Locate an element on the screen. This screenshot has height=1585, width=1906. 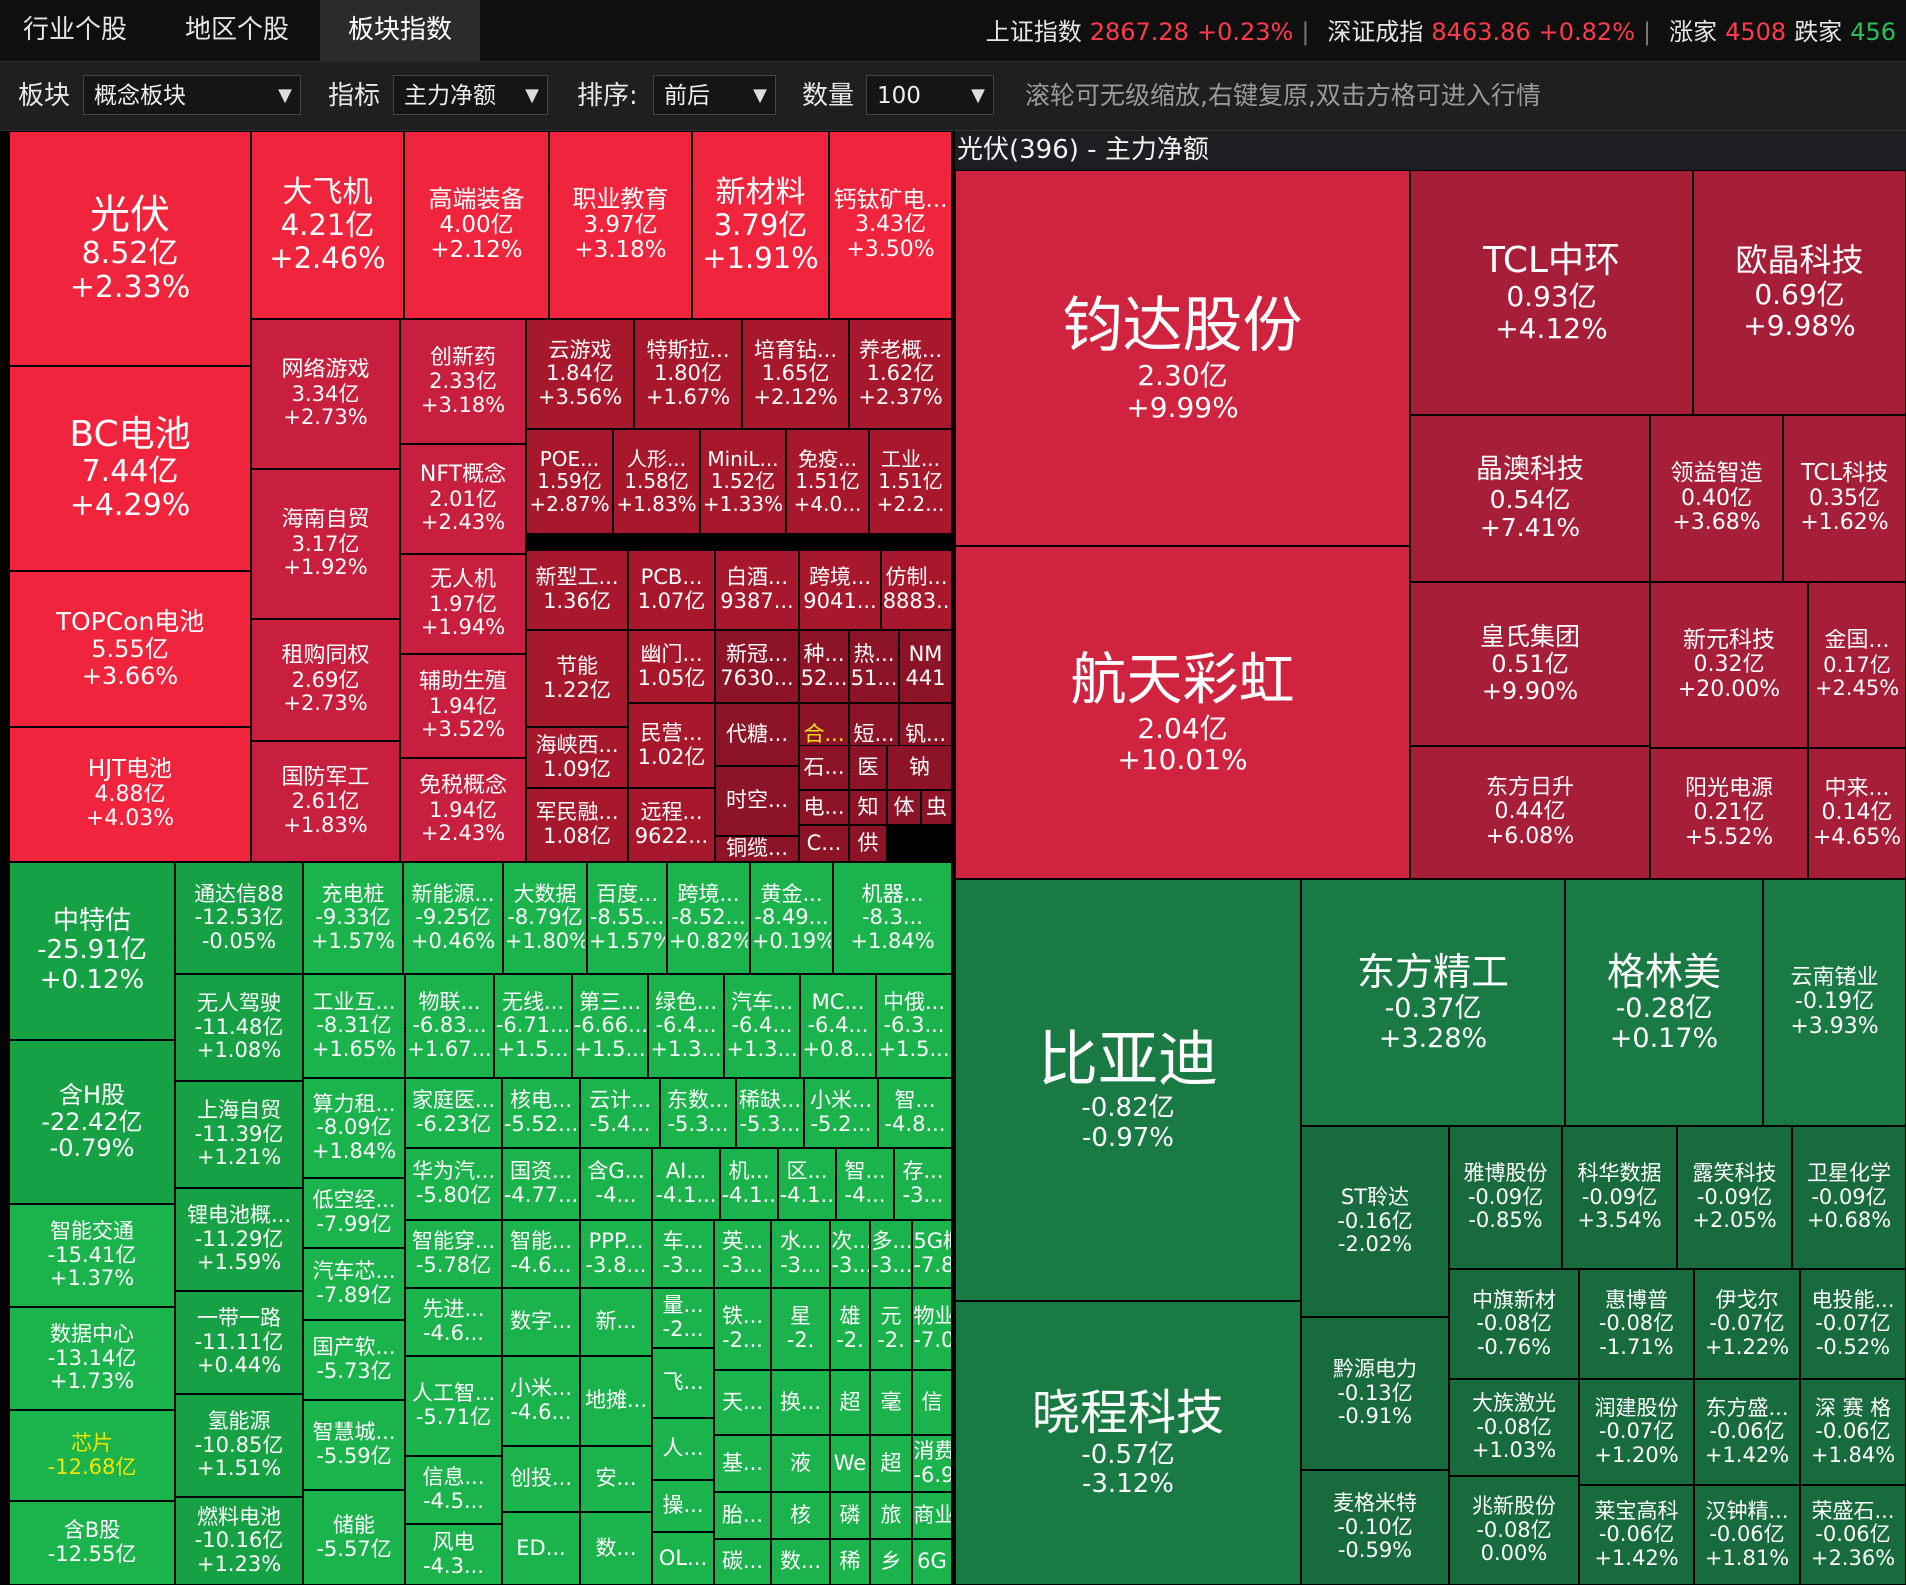
stock-tile: 中来... 0.14亿 +4.65% is located at coordinates (1857, 813).